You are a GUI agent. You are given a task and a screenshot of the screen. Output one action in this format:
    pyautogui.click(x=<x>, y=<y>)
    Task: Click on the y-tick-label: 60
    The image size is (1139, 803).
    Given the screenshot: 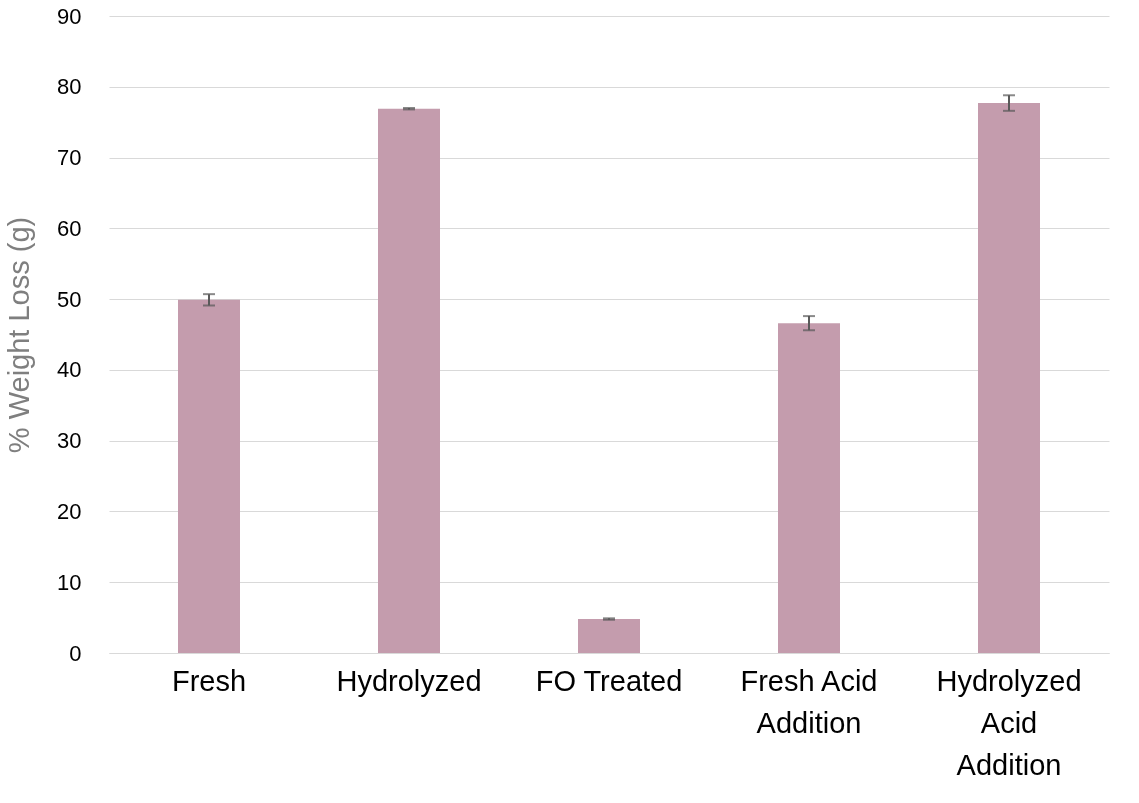 What is the action you would take?
    pyautogui.click(x=69, y=228)
    